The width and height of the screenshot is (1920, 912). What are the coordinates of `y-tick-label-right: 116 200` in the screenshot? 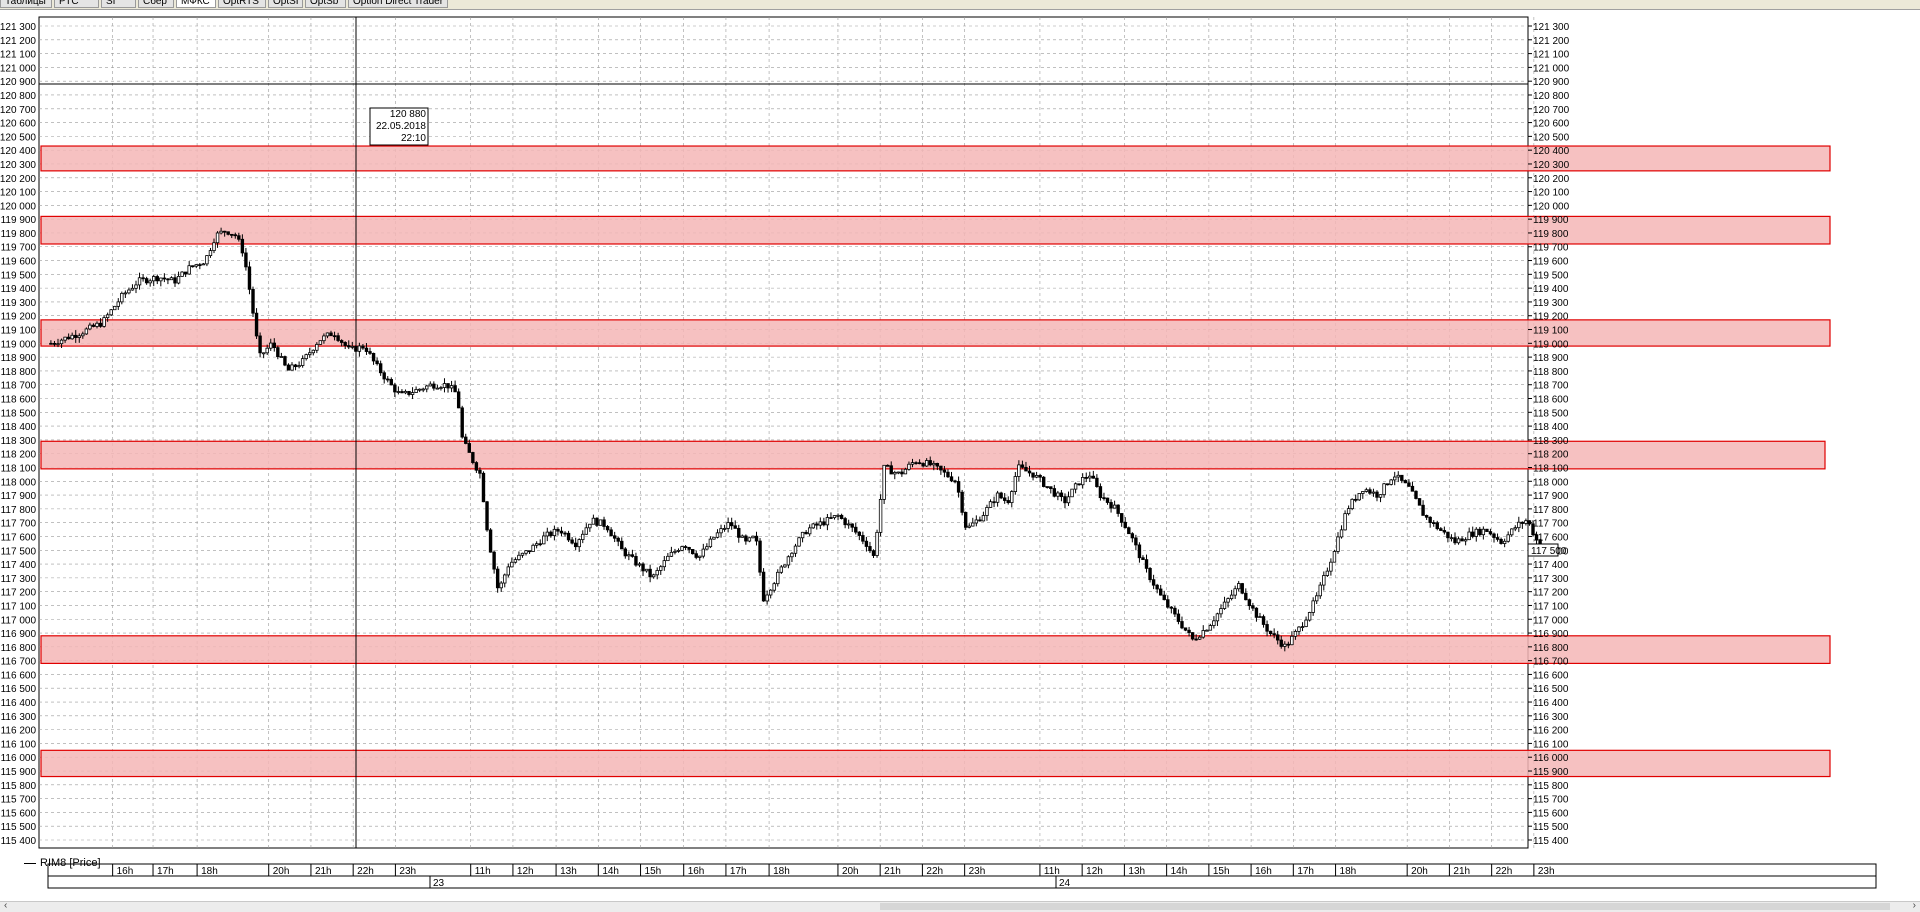 It's located at (1551, 731).